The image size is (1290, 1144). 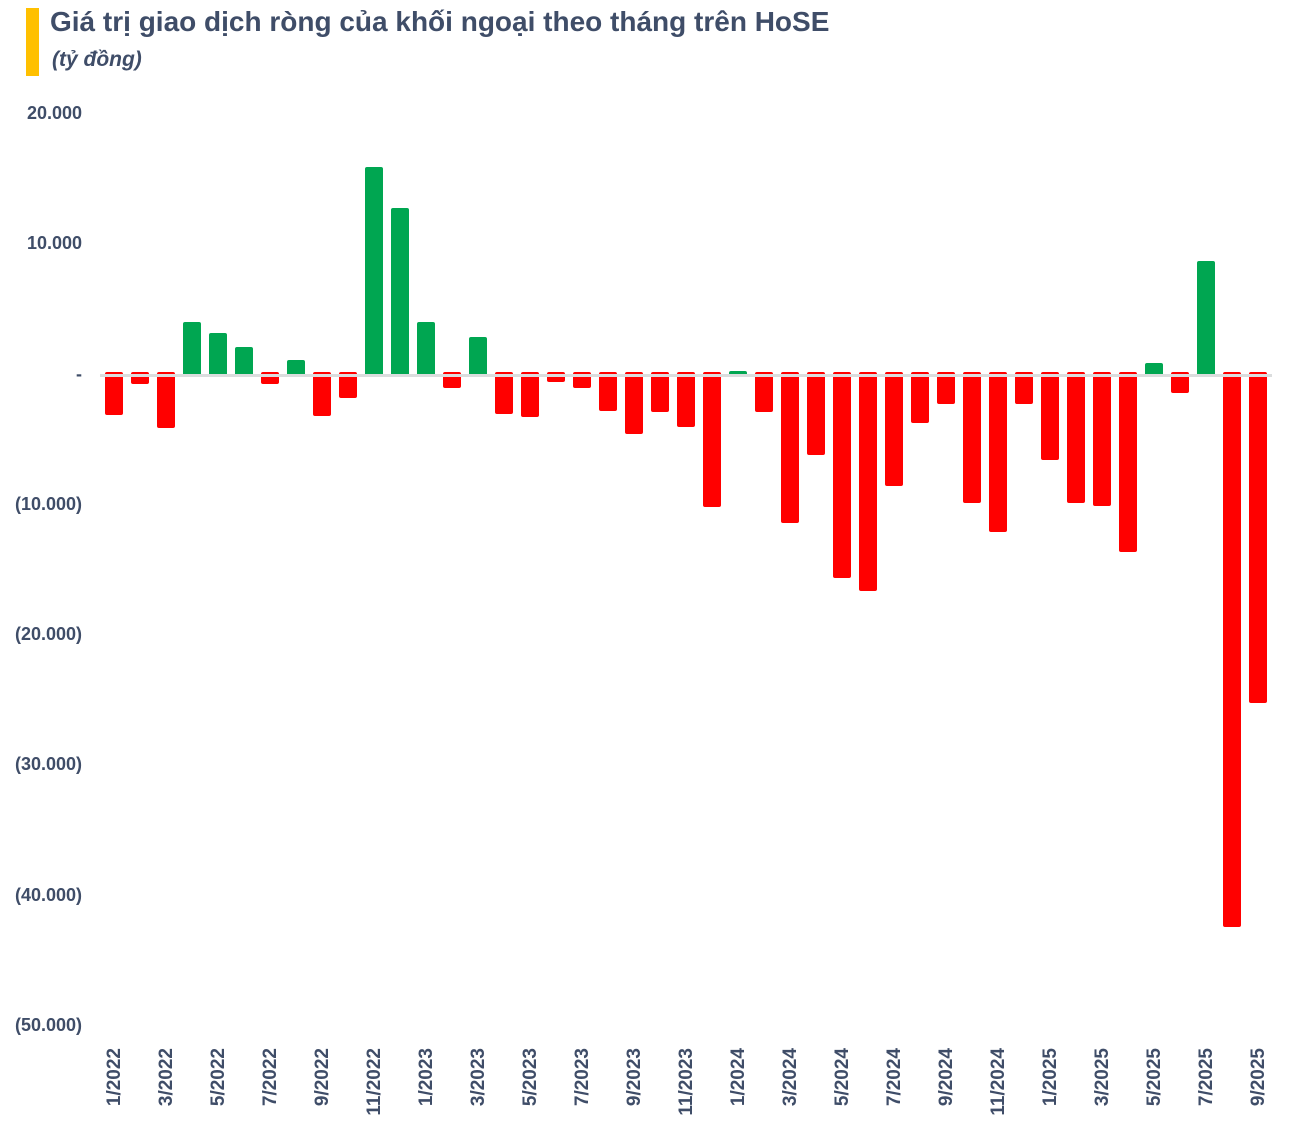 I want to click on bar-2-2024, so click(x=764, y=392).